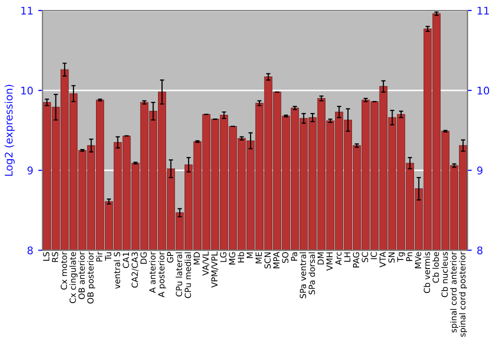 The height and width of the screenshot is (350, 500). I want to click on y-tick-label: 10, so click(27, 90).